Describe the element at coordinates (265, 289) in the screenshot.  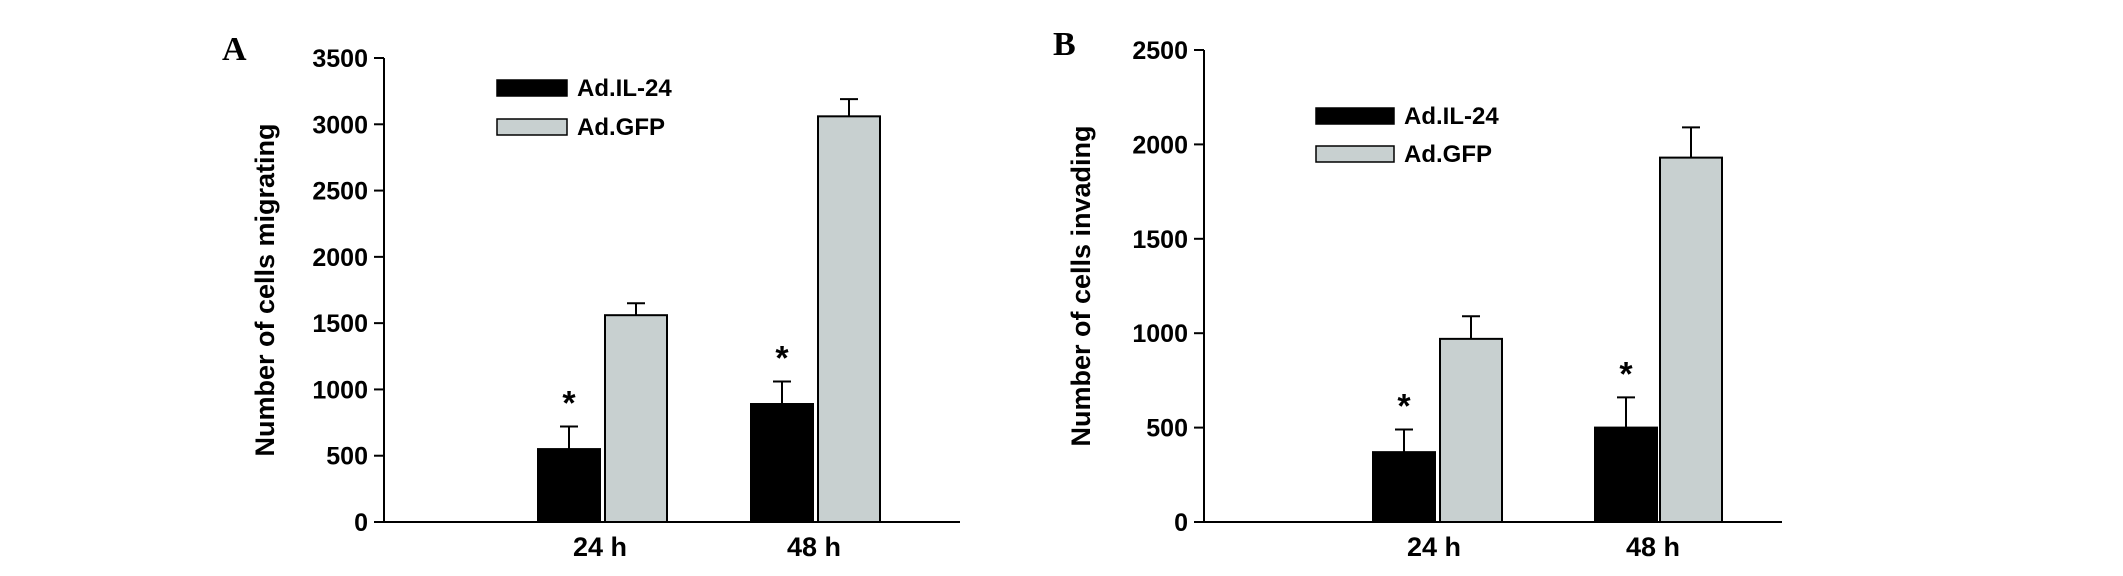
I see `y-axis-title: Number of cells migrating` at that location.